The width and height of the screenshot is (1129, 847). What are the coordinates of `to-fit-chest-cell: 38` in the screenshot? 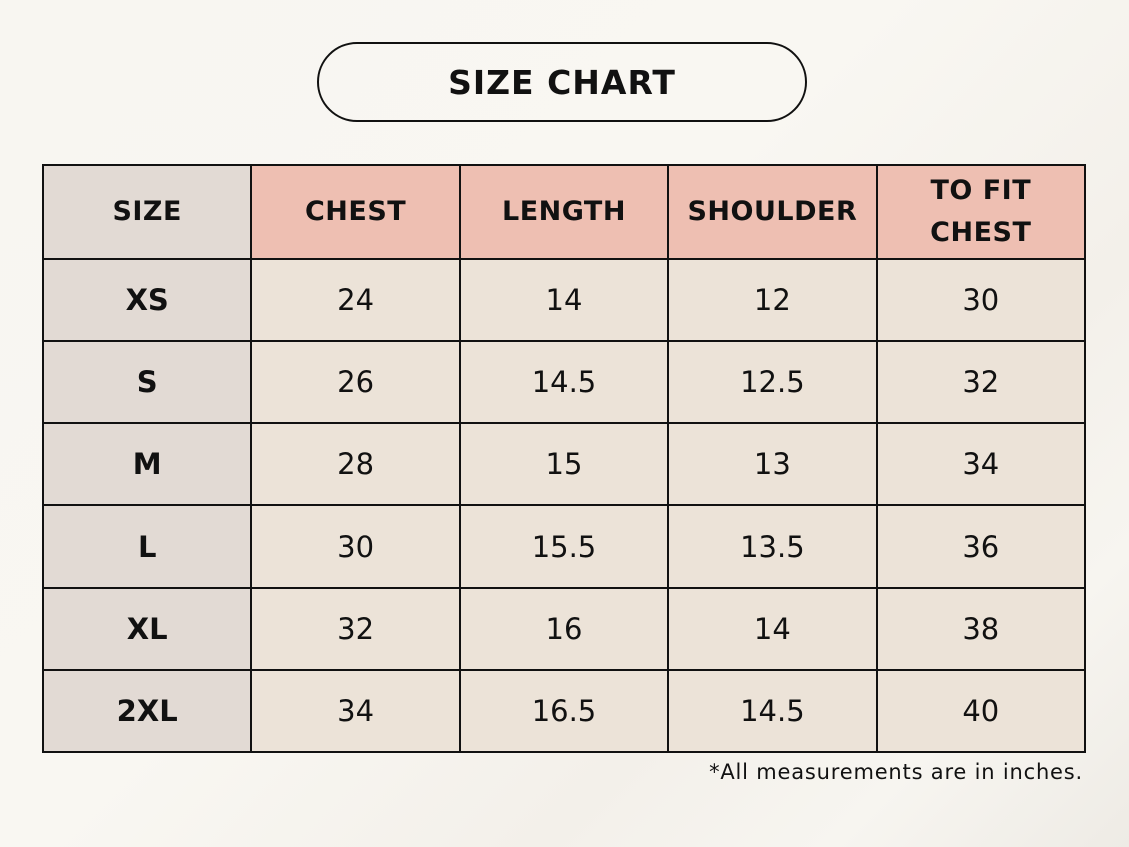 It's located at (981, 628).